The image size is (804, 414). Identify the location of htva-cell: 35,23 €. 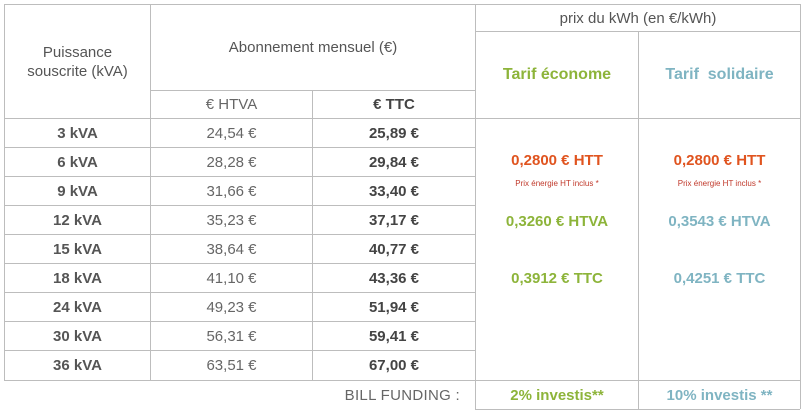
(231, 220).